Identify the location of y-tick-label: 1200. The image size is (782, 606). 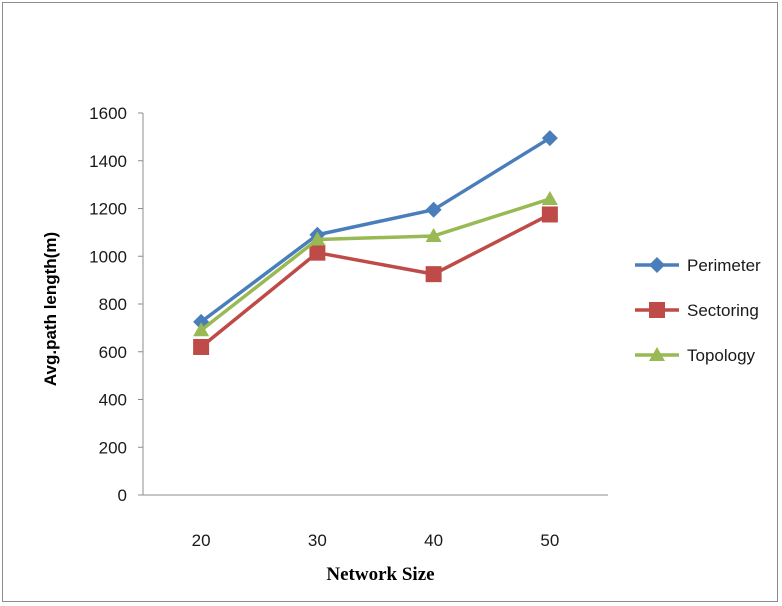
(108, 209).